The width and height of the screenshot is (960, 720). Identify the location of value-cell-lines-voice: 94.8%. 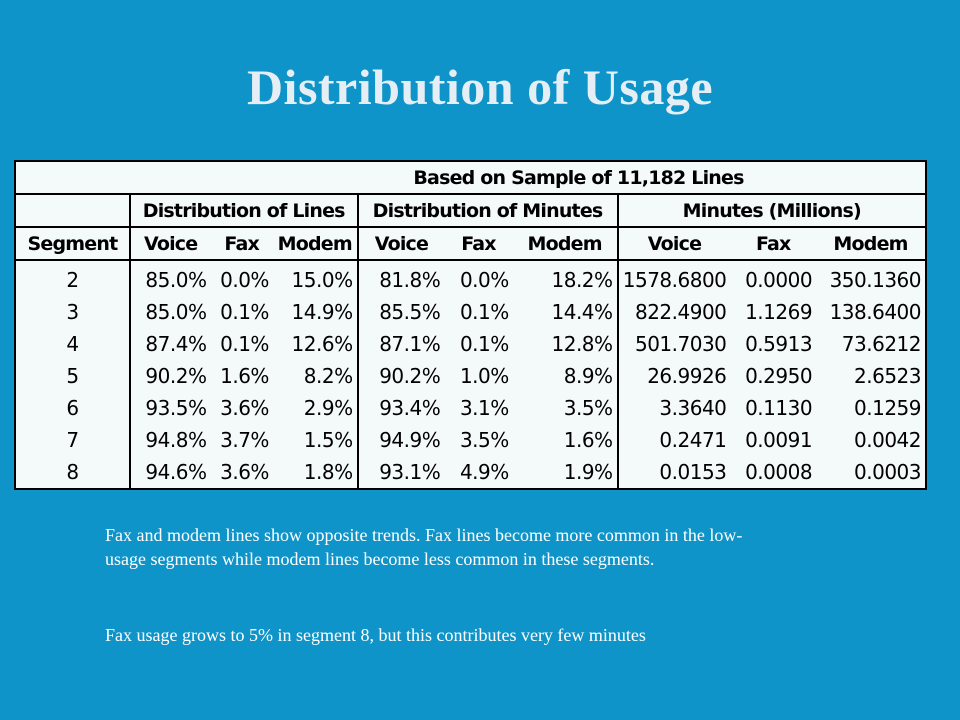
(169, 439).